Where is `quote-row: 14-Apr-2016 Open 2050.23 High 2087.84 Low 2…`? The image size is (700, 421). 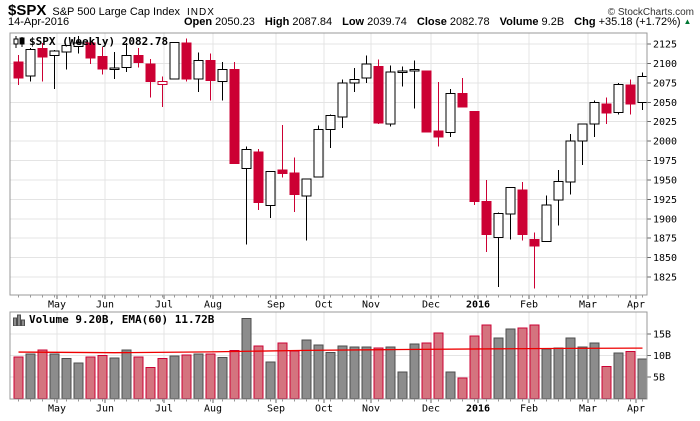 quote-row: 14-Apr-2016 Open 2050.23 High 2087.84 Low 2… is located at coordinates (351, 22).